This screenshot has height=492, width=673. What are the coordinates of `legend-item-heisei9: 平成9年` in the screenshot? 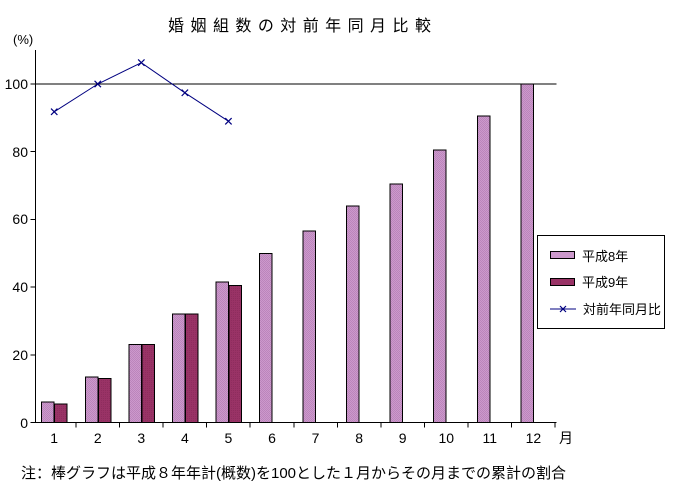 It's located at (607, 281).